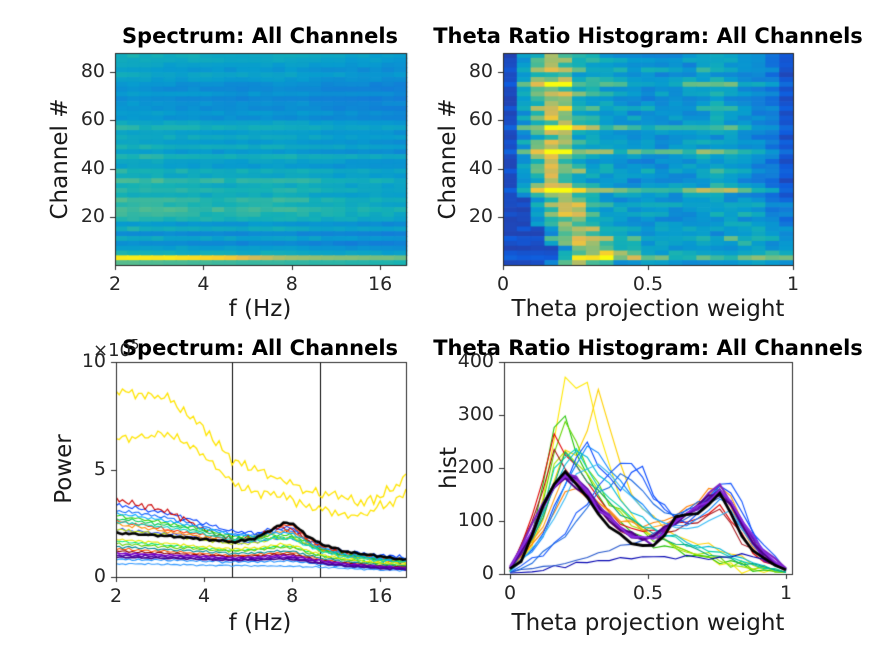  Describe the element at coordinates (648, 309) in the screenshot. I see `xlabel-theta-top: Theta projection weight` at that location.